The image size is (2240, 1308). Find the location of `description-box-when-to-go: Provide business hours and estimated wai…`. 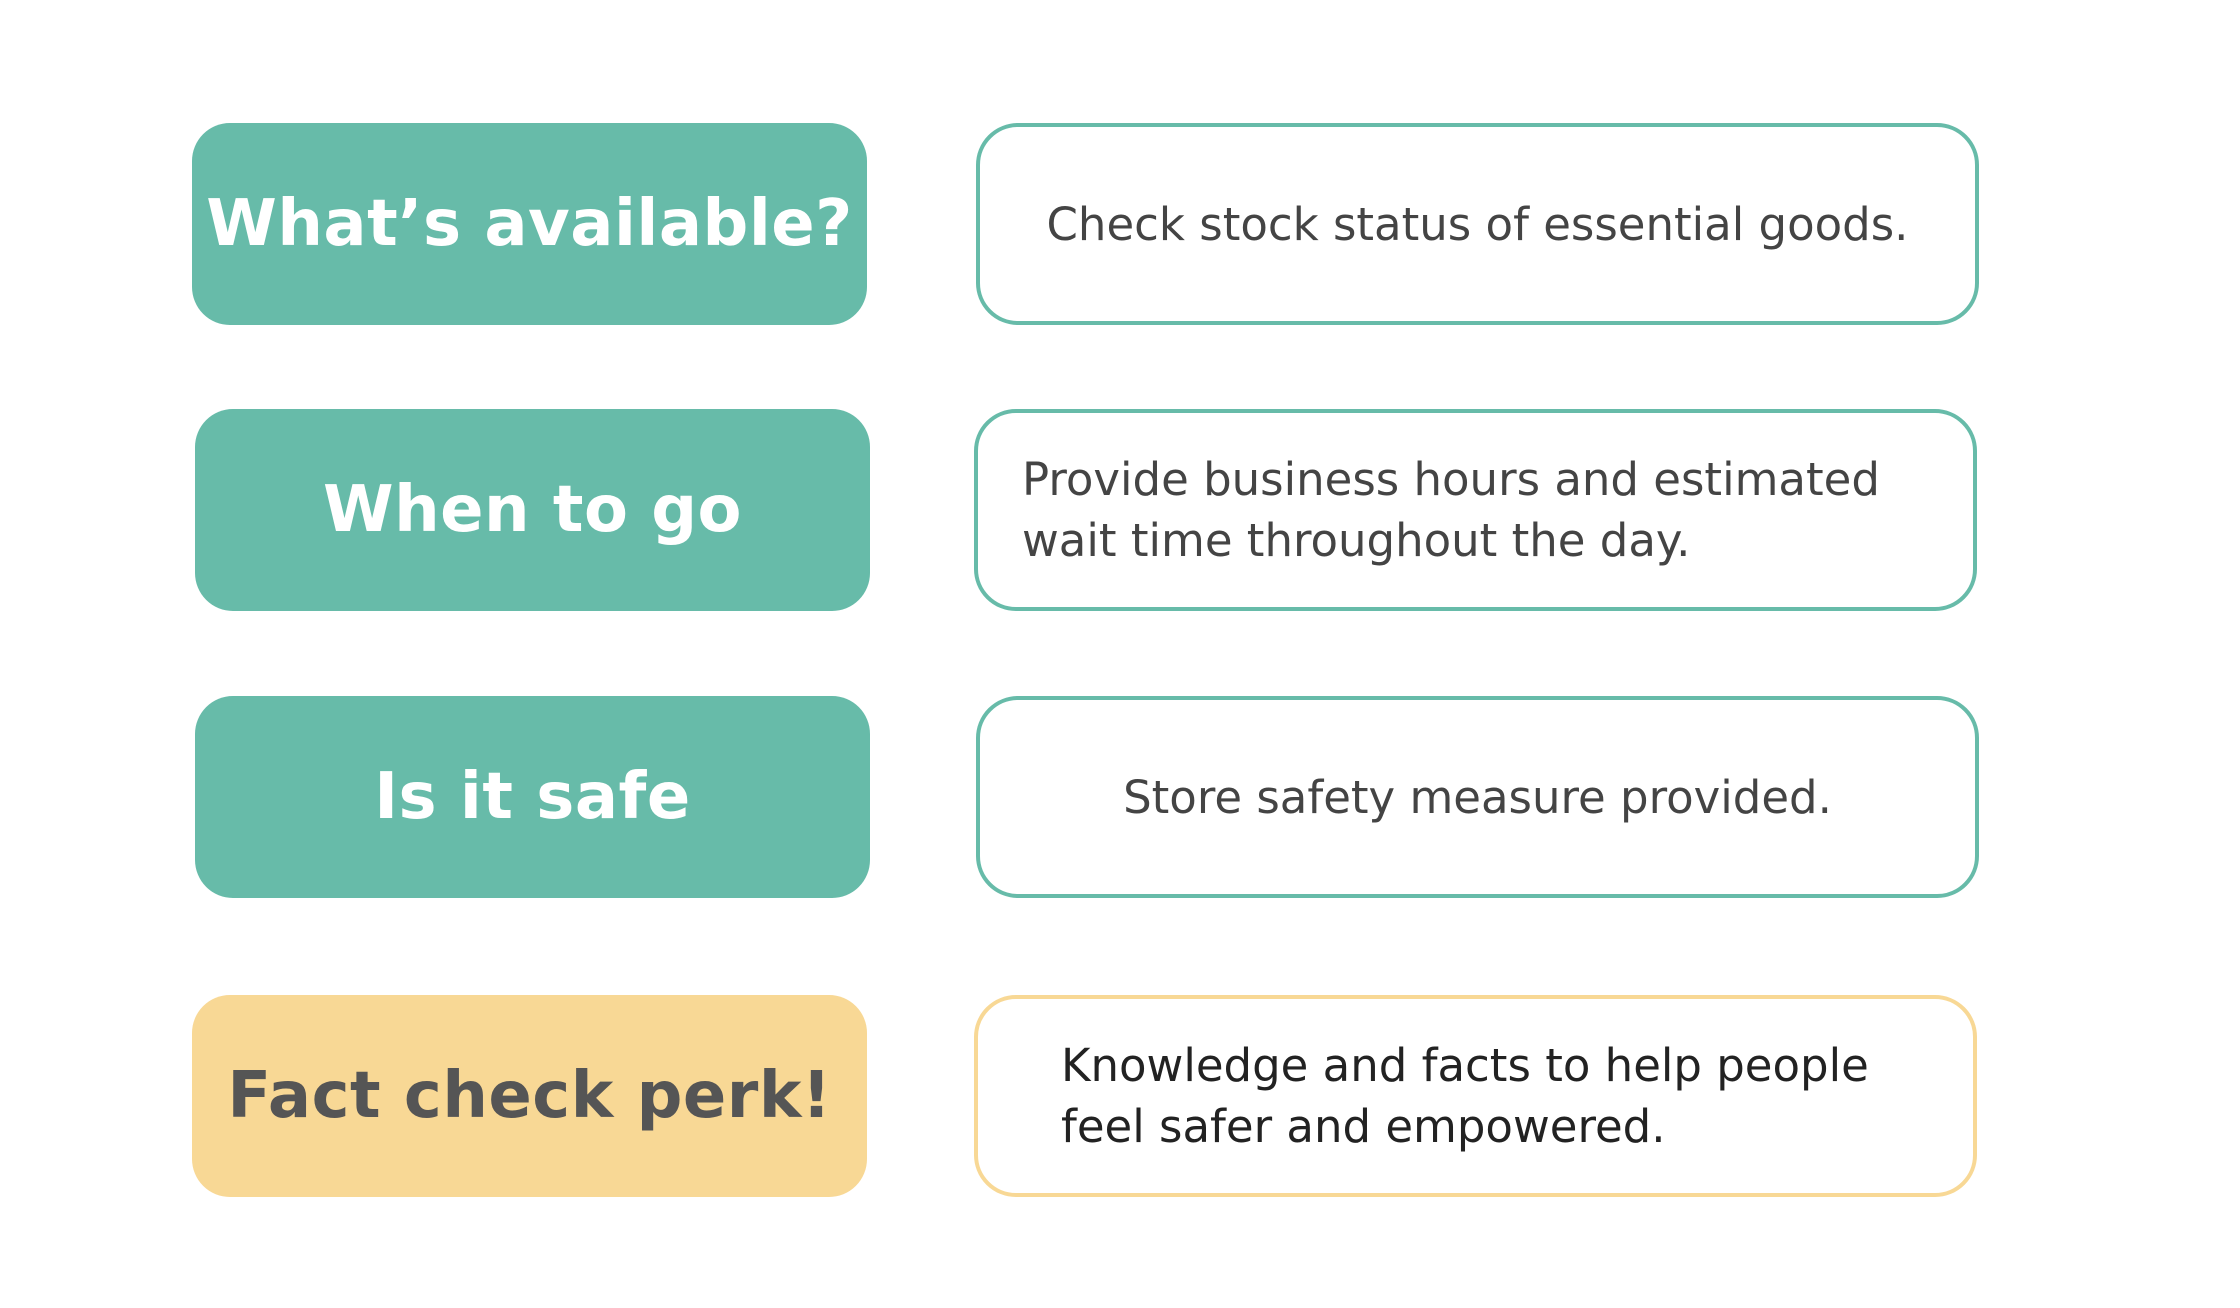

description-box-when-to-go: Provide business hours and estimated wai… is located at coordinates (1475, 510).